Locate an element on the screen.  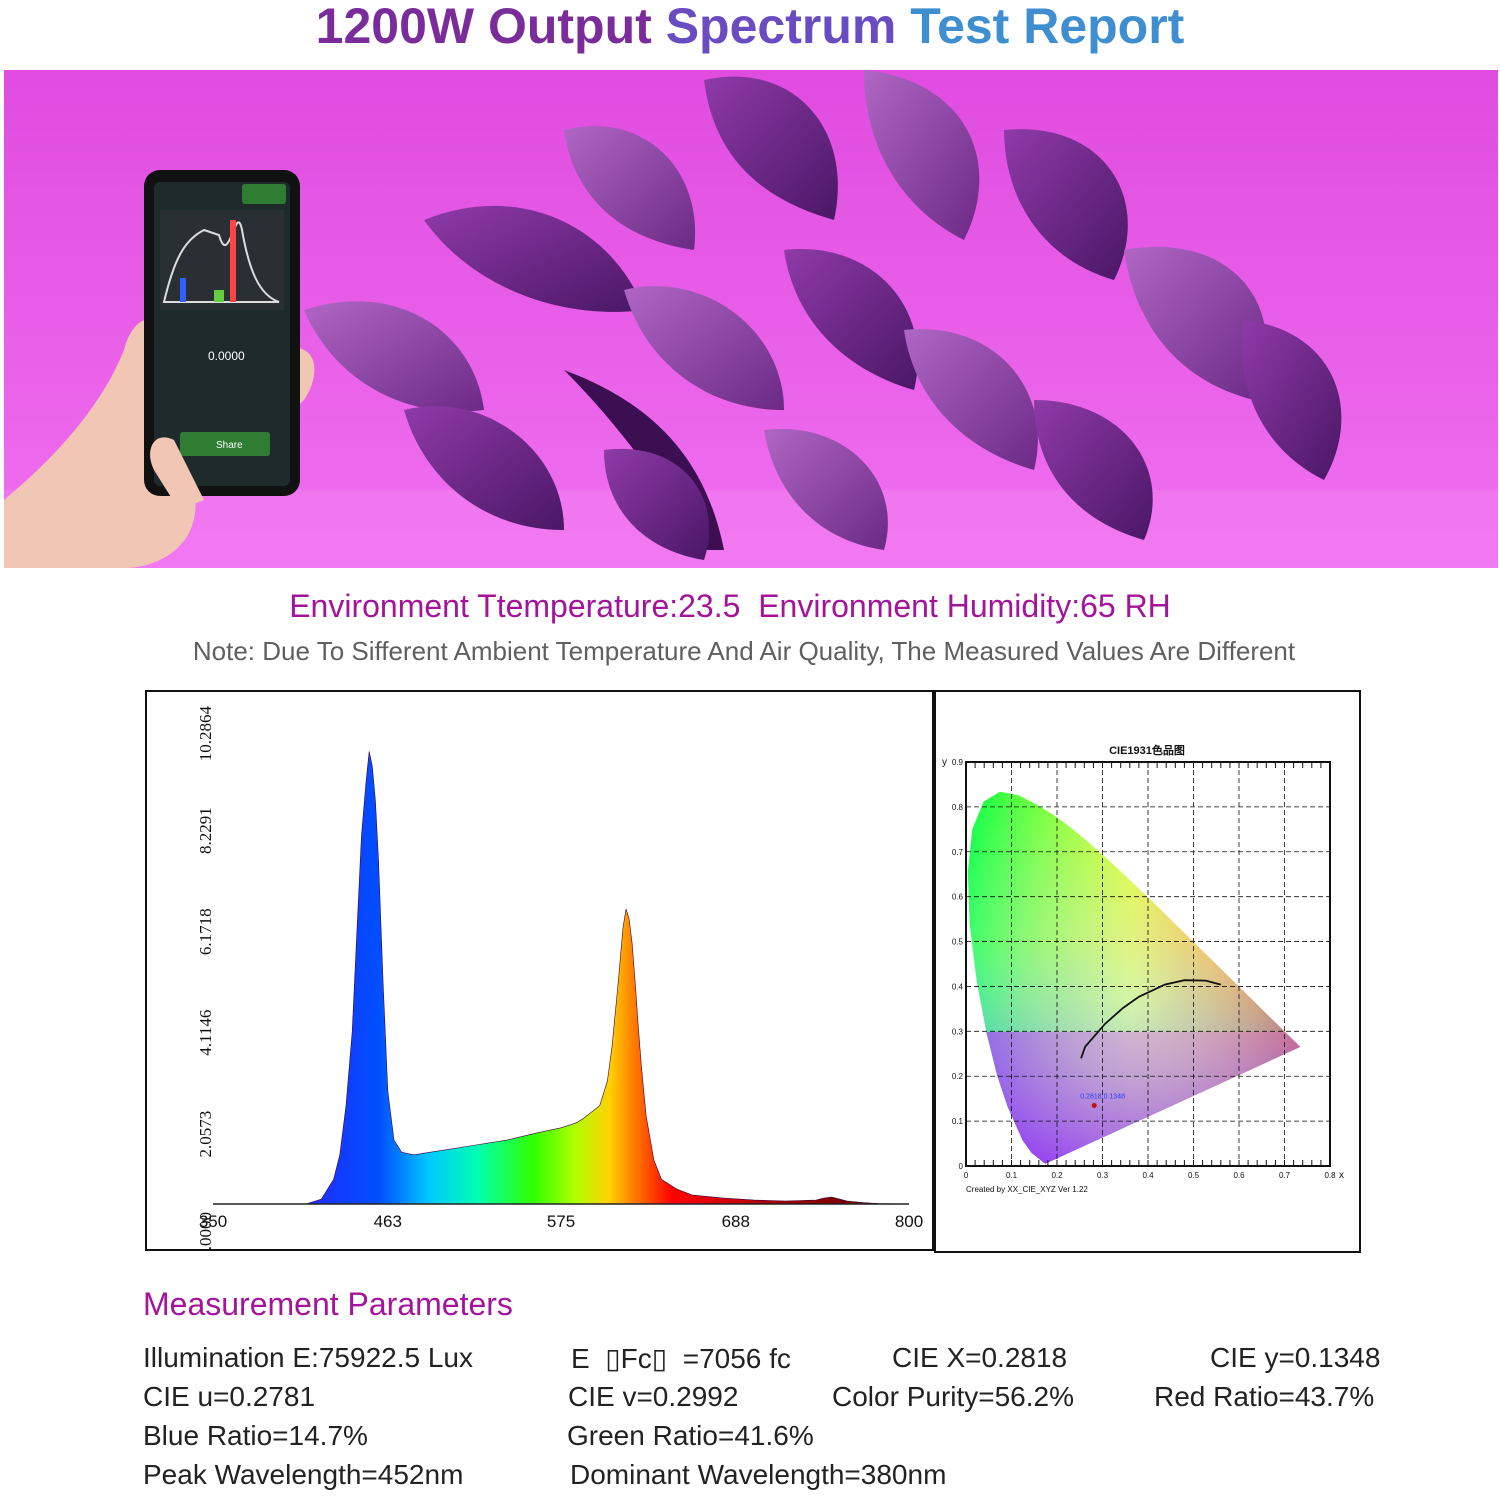
x-tick-label: 575 is located at coordinates (561, 1221).